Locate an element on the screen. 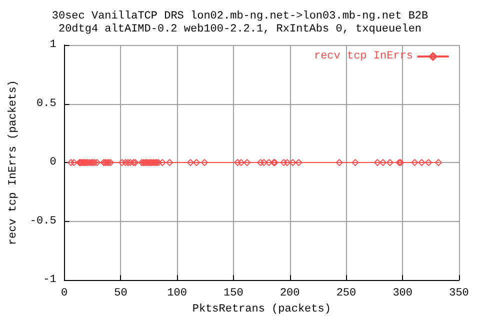 This screenshot has height=320, width=480. chart-subtitle: 20dtg4 altAIMD-0.2 web100-2.2.1, RxIntAbs 0, txqueuelen is located at coordinates (240, 30).